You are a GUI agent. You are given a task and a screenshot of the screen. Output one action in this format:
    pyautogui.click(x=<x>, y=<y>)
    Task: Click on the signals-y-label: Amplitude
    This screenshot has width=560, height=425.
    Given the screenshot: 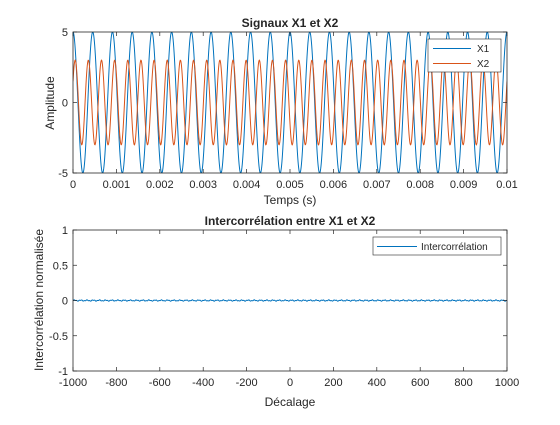 What is the action you would take?
    pyautogui.click(x=50, y=103)
    